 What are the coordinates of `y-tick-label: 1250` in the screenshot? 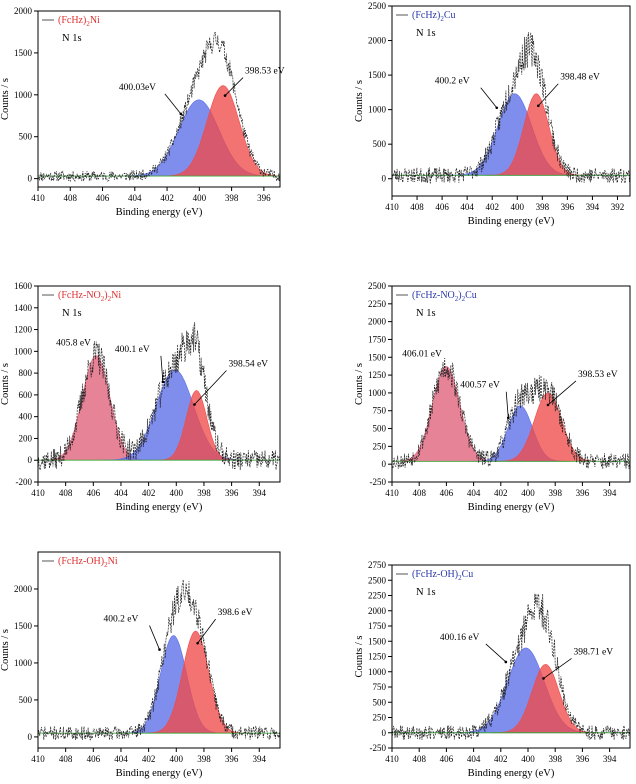 It's located at (377, 657).